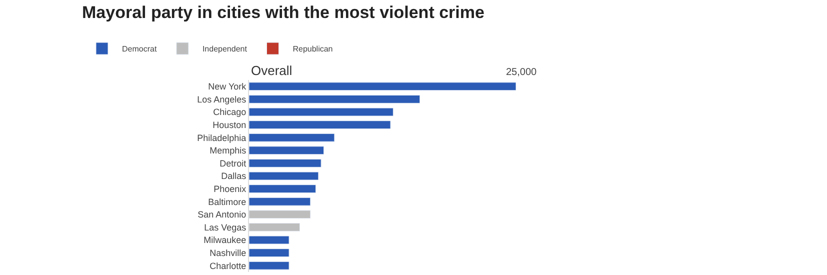  What do you see at coordinates (228, 151) in the screenshot?
I see `y-tick-label: Memphis` at bounding box center [228, 151].